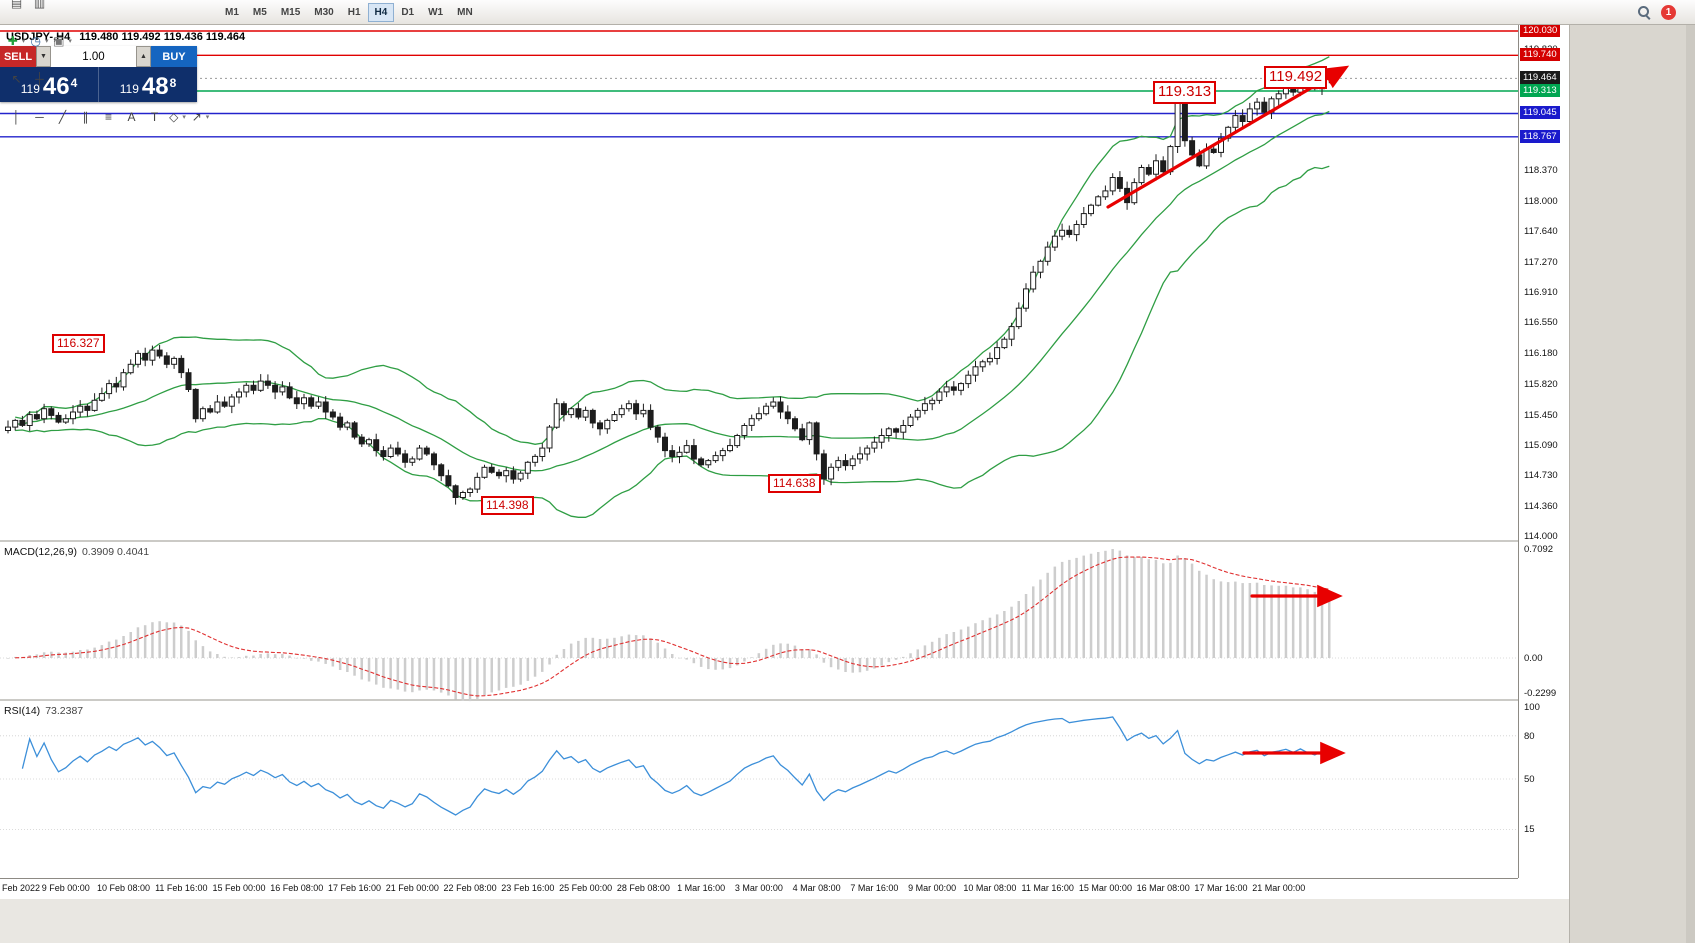 The width and height of the screenshot is (1695, 943). I want to click on hline-icon: ─, so click(39, 117).